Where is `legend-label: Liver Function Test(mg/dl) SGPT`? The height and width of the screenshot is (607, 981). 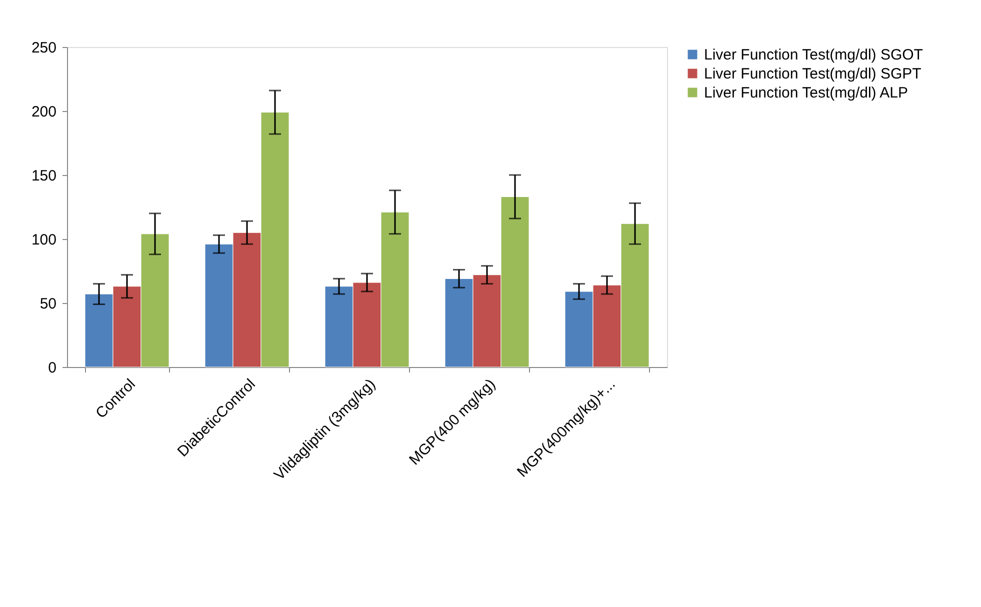
legend-label: Liver Function Test(mg/dl) SGPT is located at coordinates (813, 74).